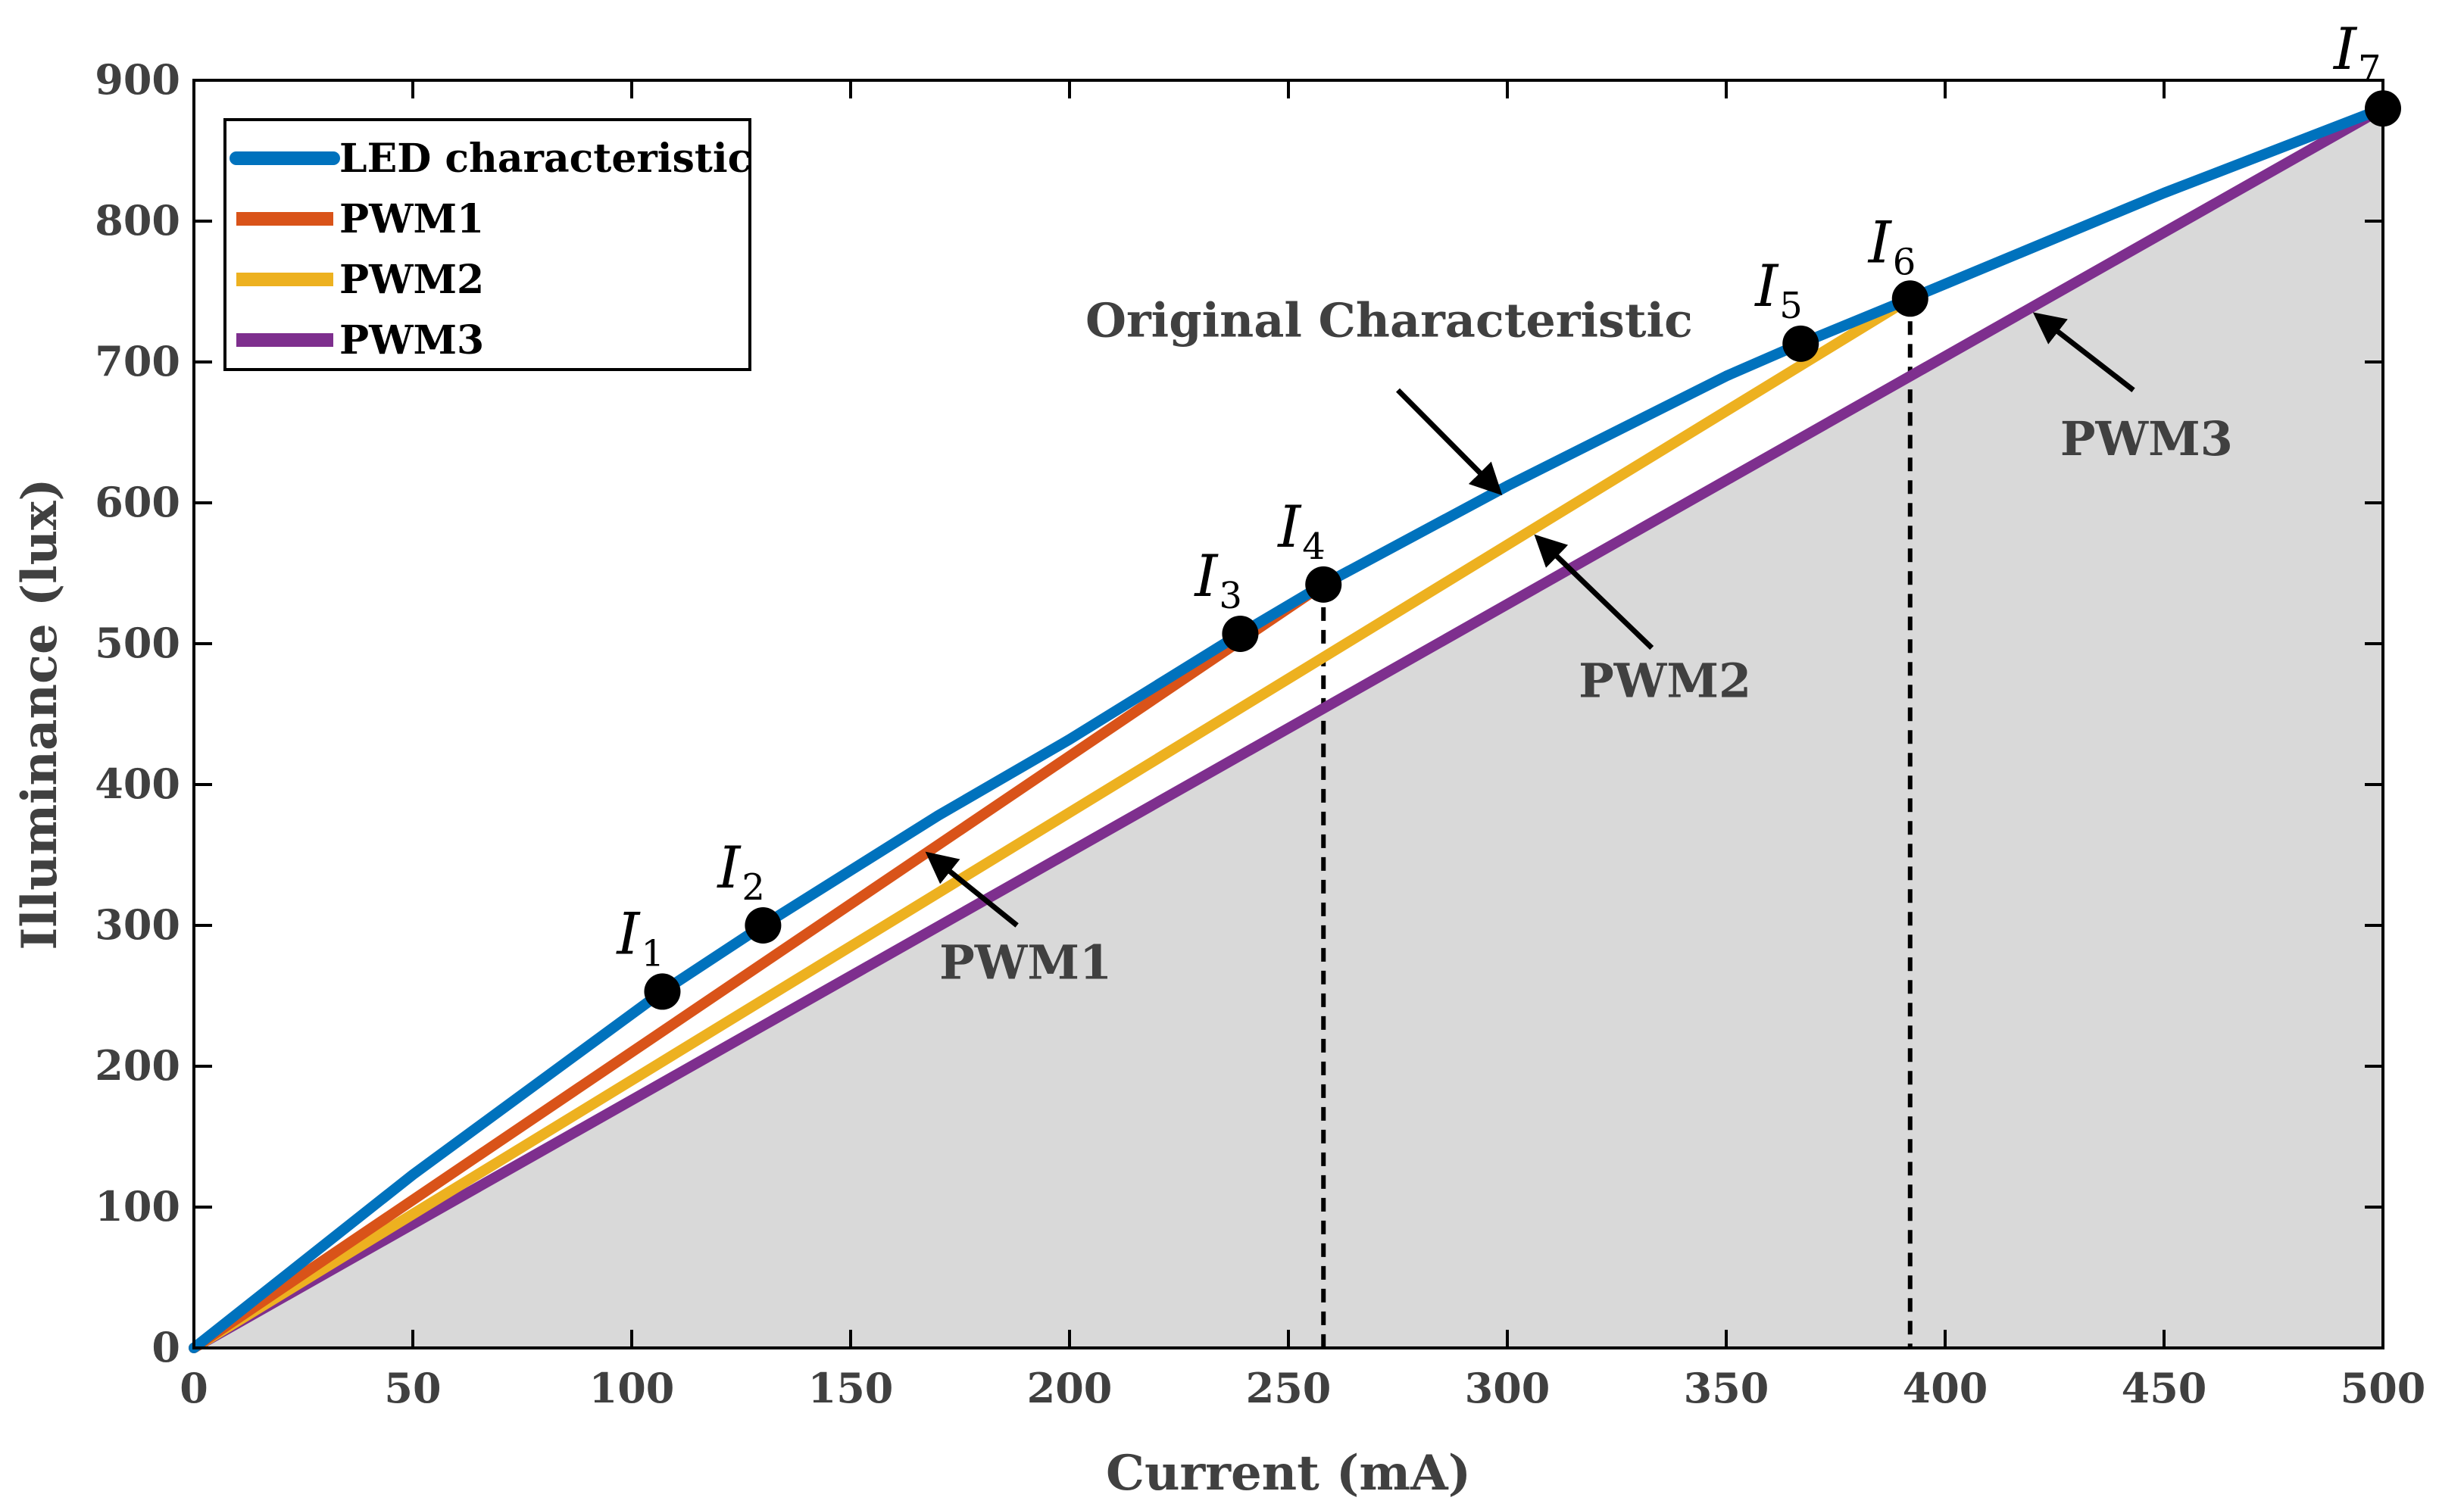 Image resolution: width=2464 pixels, height=1510 pixels. What do you see at coordinates (1230, 596) in the screenshot?
I see `point-sub-i3: 3` at bounding box center [1230, 596].